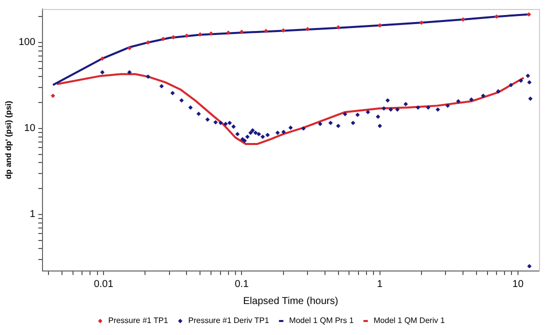 The height and width of the screenshot is (335, 549). I want to click on y-tick-label: 100, so click(27, 42).